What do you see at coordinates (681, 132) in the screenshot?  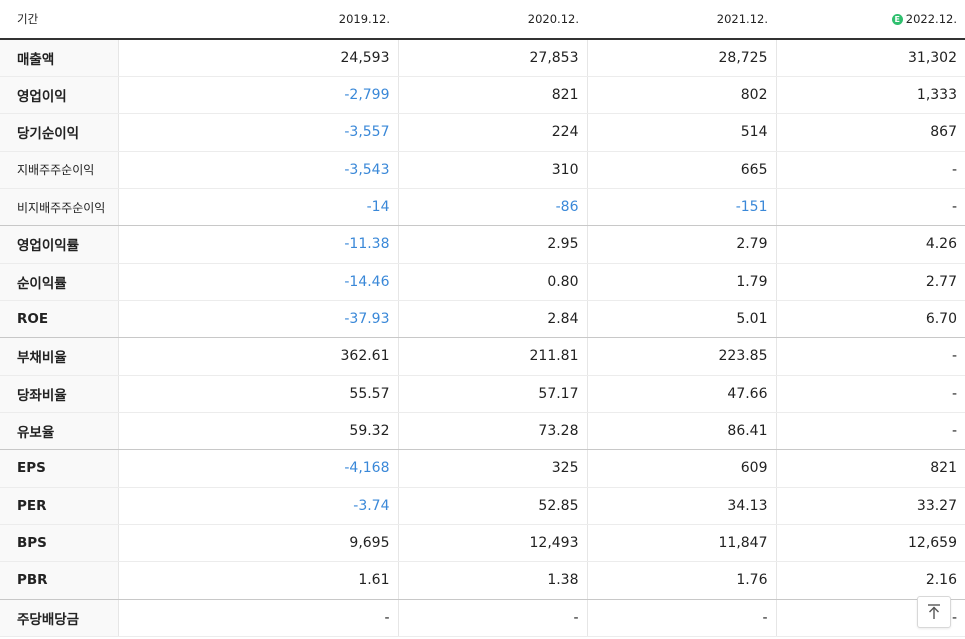 I see `table-cell: 514` at bounding box center [681, 132].